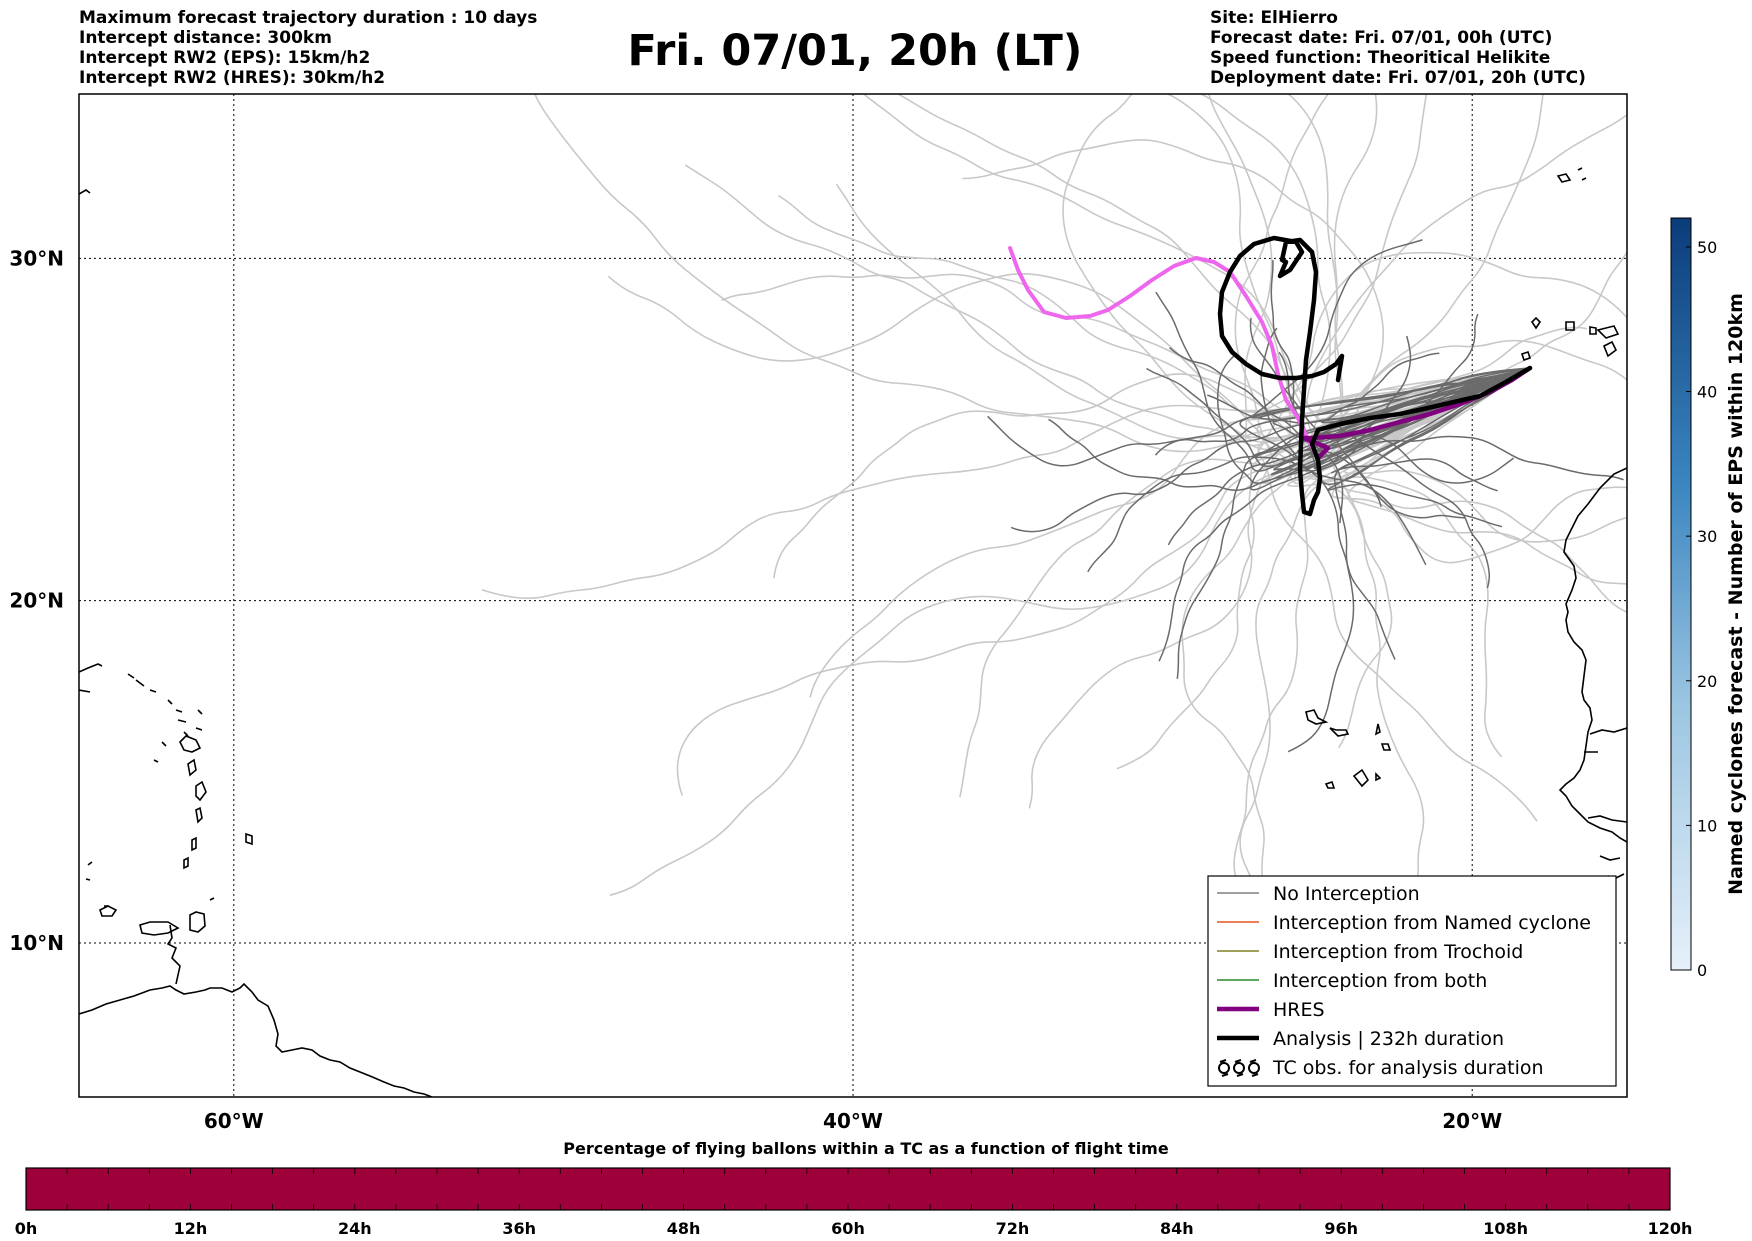  Describe the element at coordinates (36, 943) in the screenshot. I see `latitude-label: 10°N` at that location.